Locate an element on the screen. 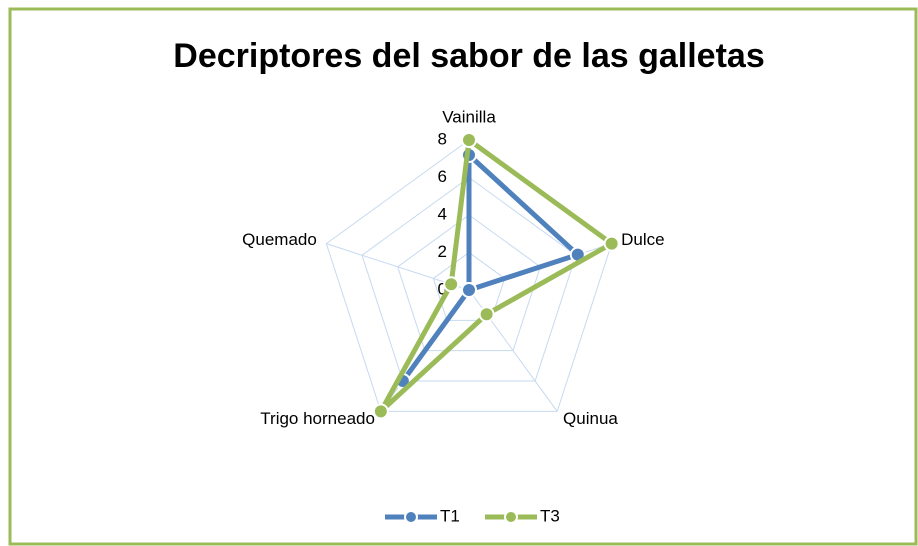 The image size is (918, 546). r-tick-label: 8 is located at coordinates (442, 138).